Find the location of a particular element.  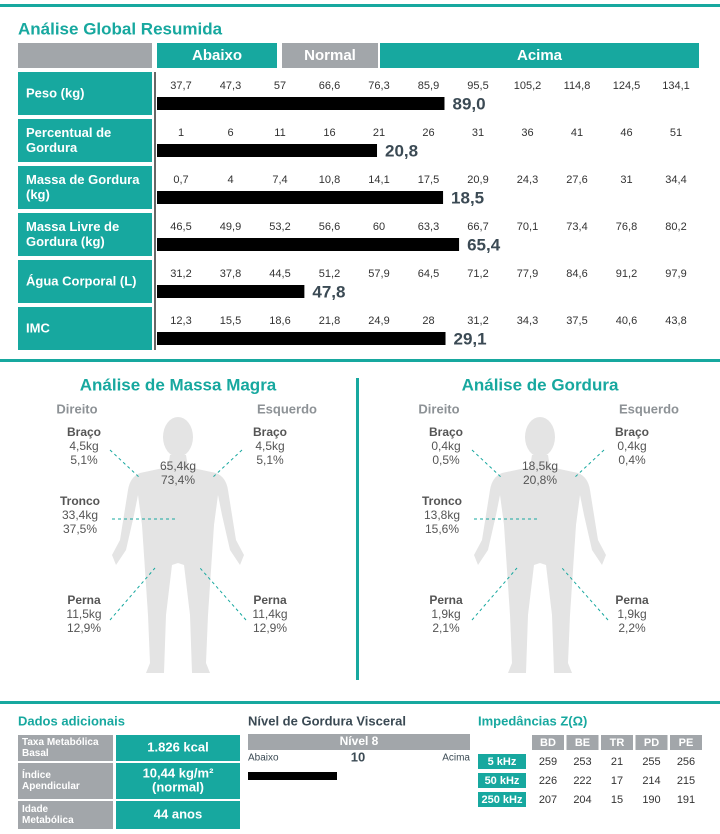

data-value: (normal) is located at coordinates (178, 786).